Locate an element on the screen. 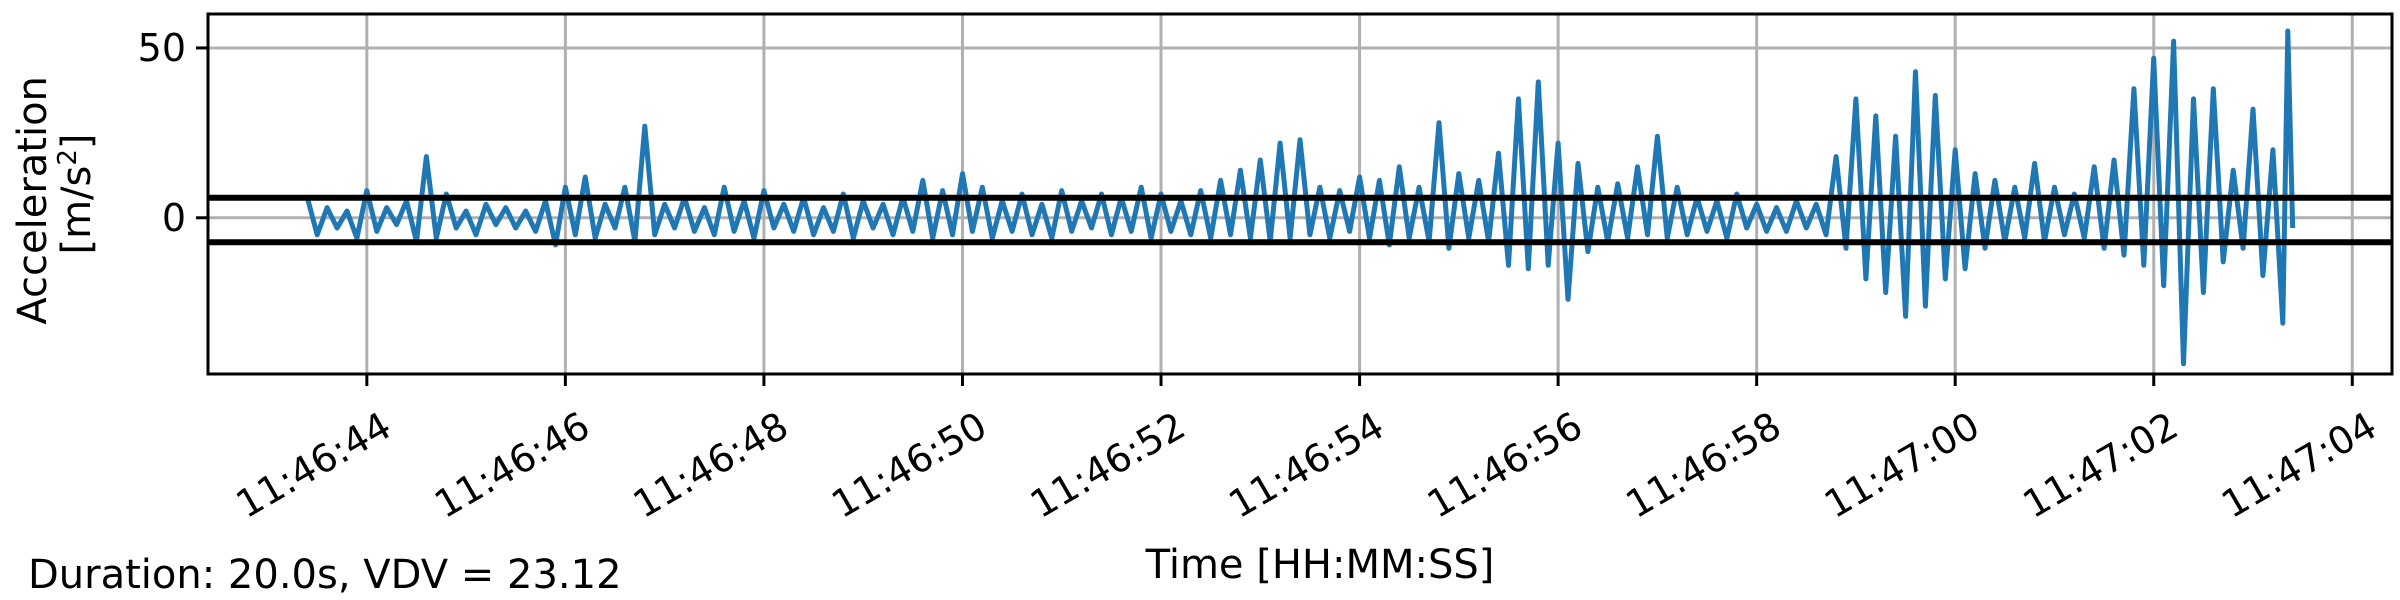  y-axis-label-unit-close: ] is located at coordinates (77, 141).